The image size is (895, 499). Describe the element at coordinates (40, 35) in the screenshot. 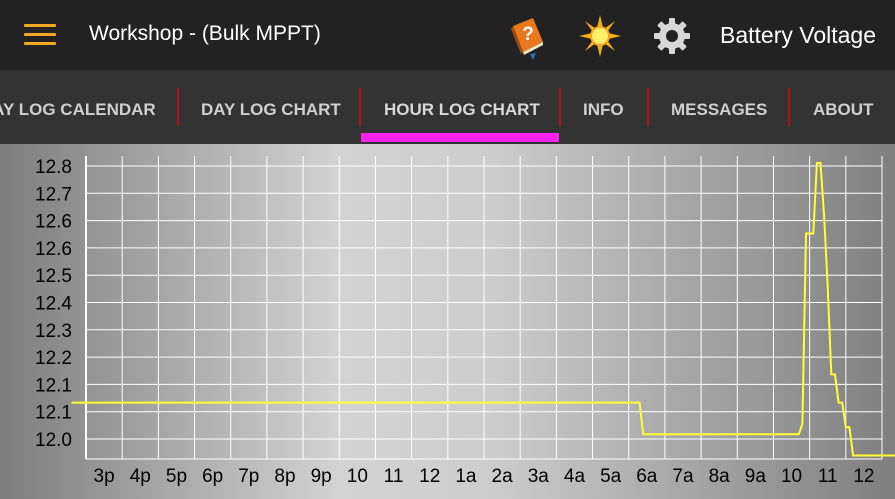

I see `menu-icon` at that location.